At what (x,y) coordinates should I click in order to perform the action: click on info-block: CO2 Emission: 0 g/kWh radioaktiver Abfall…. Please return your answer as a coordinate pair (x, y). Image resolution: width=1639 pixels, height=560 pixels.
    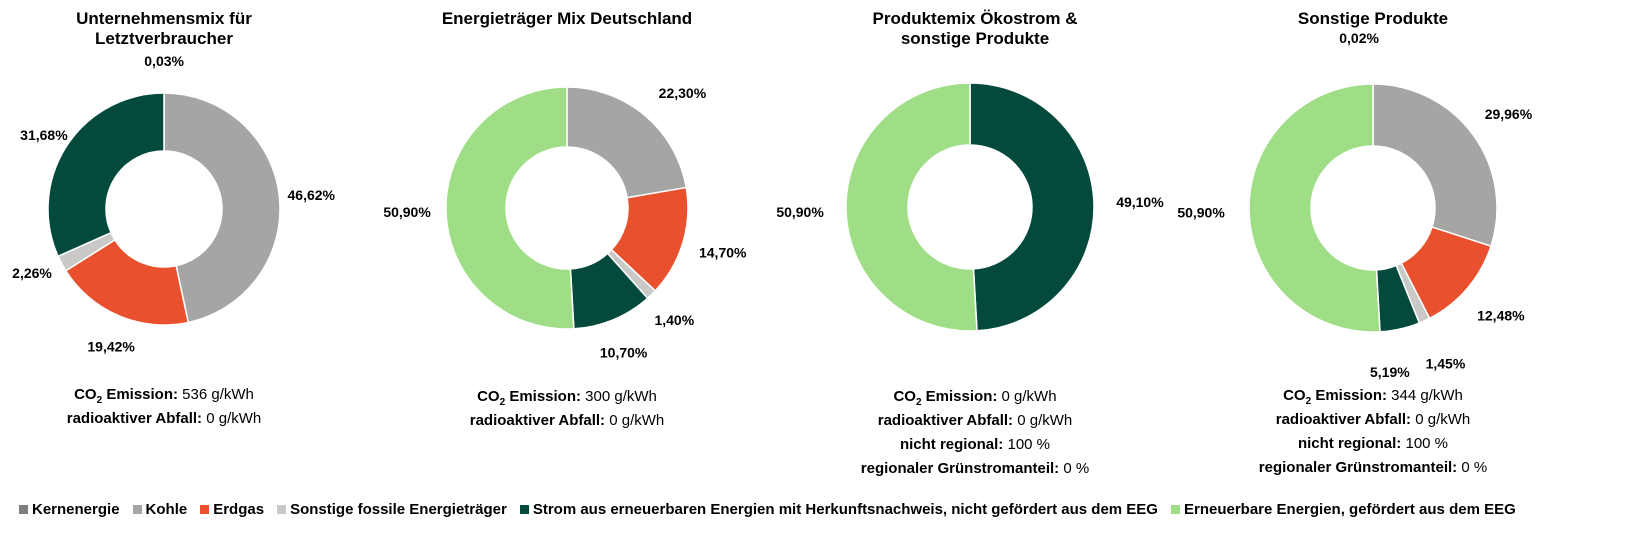
    Looking at the image, I should click on (975, 433).